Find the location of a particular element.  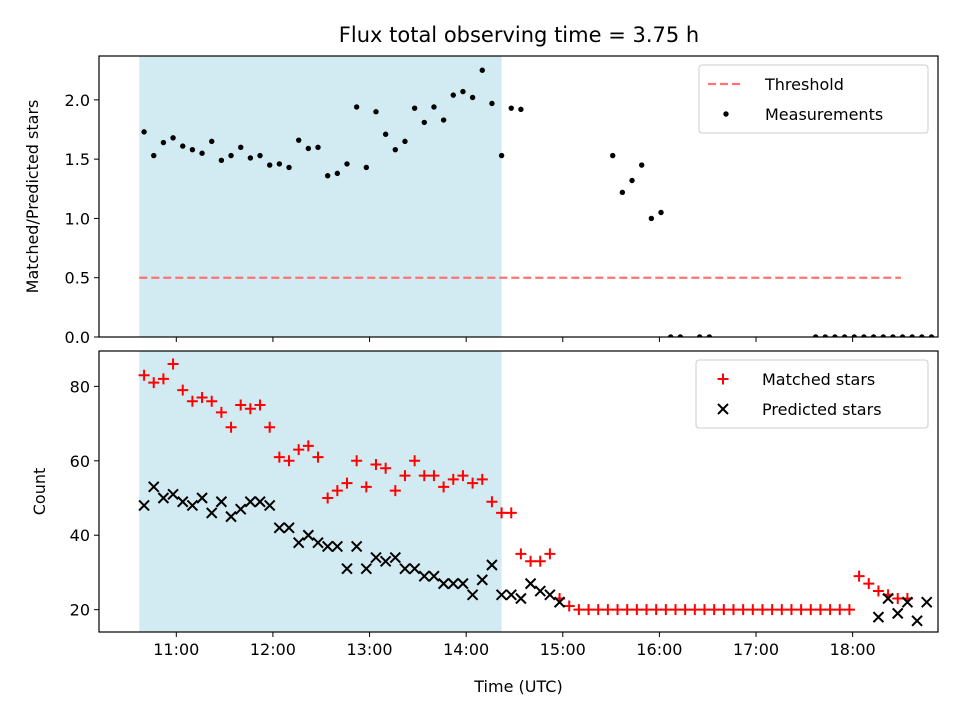

x-tick-label: 11:00 is located at coordinates (176, 649).